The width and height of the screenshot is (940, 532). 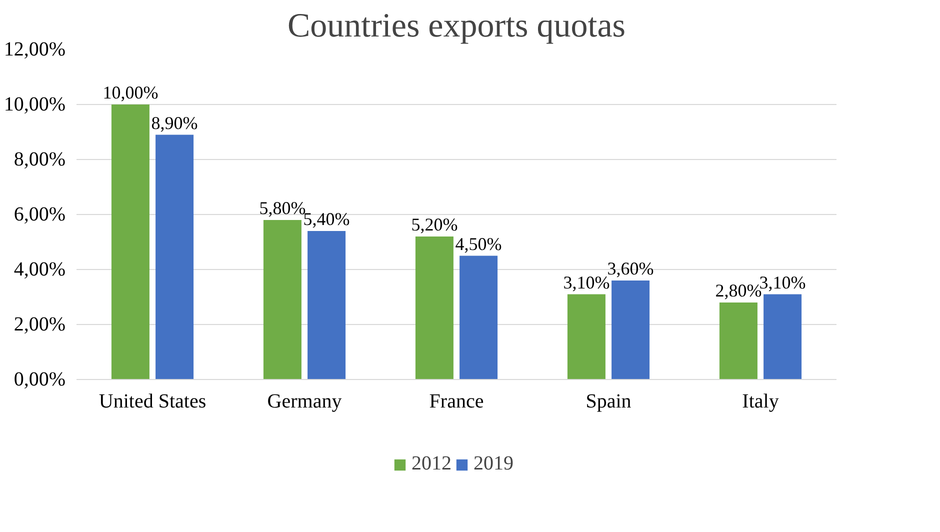 What do you see at coordinates (35, 105) in the screenshot?
I see `y-tick-label: 10,00%` at bounding box center [35, 105].